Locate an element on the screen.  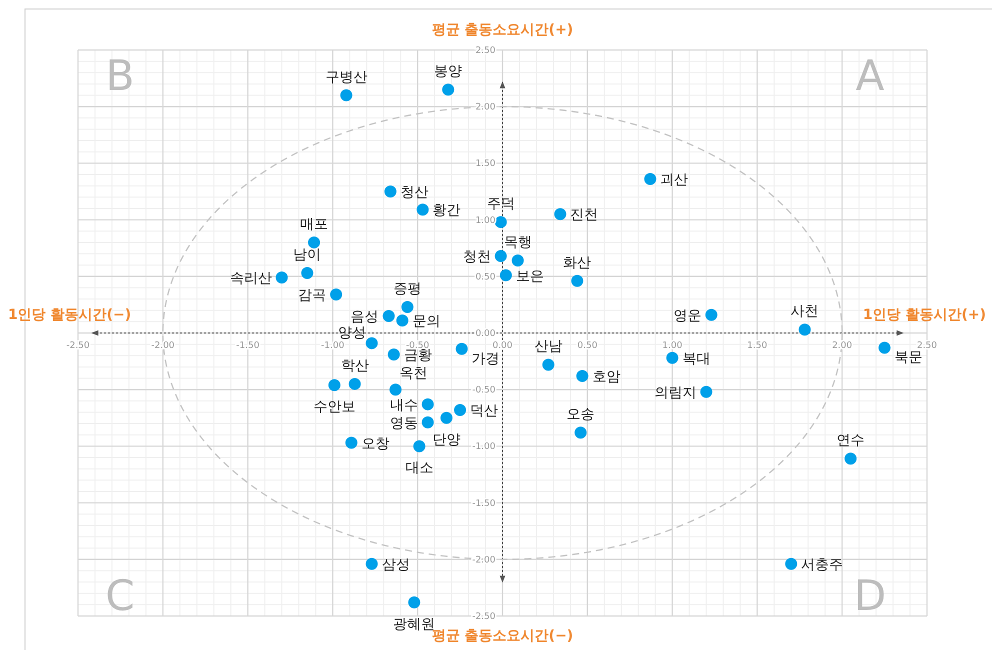
data-label: 삼성 is located at coordinates (396, 564).